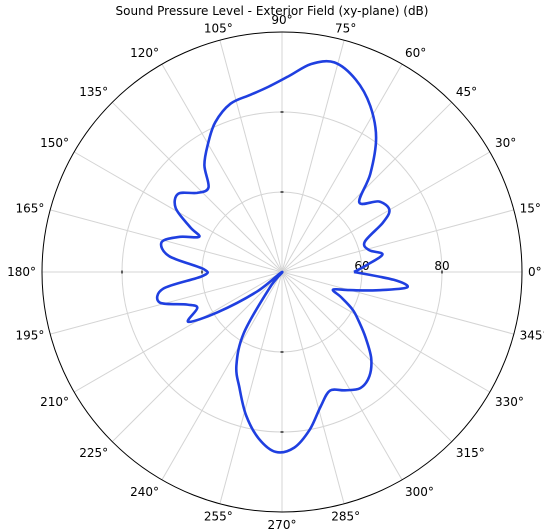 The image size is (544, 530). Describe the element at coordinates (54, 143) in the screenshot. I see `angle-label-150: 150°` at that location.